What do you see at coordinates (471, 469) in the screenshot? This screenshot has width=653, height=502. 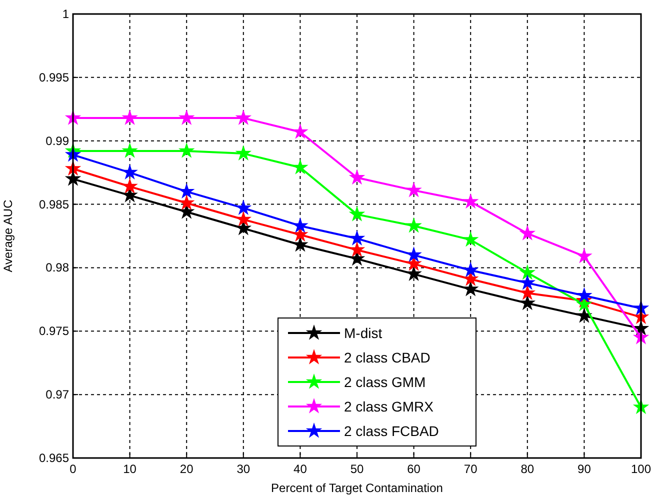 I see `x-tick-label: 70` at bounding box center [471, 469].